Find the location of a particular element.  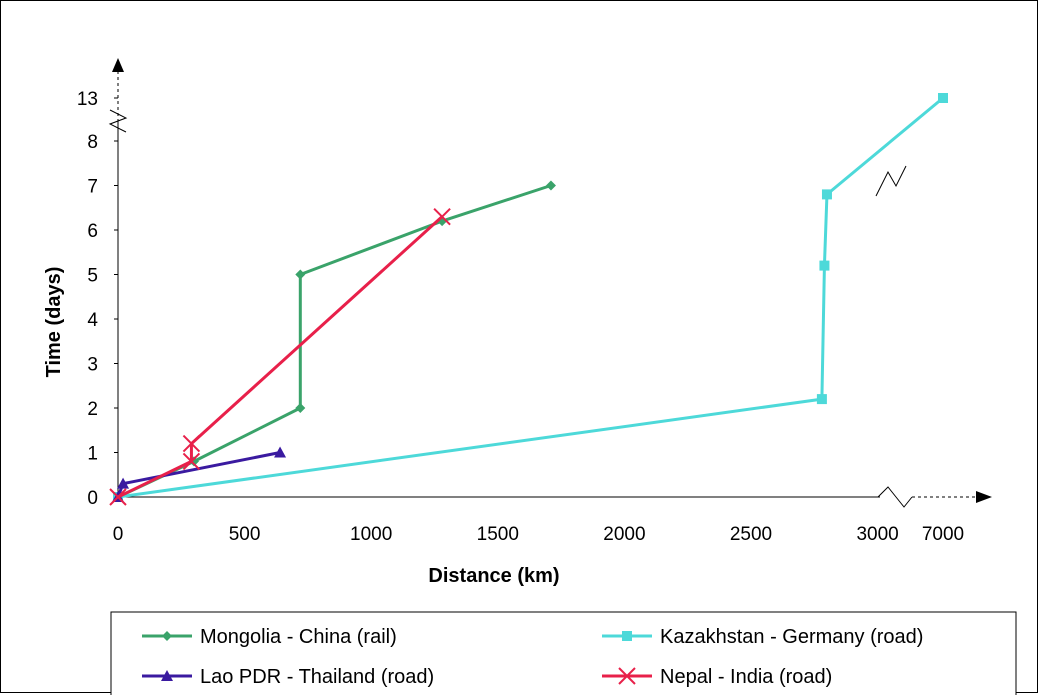

x-tick-label: 7000 is located at coordinates (943, 534).